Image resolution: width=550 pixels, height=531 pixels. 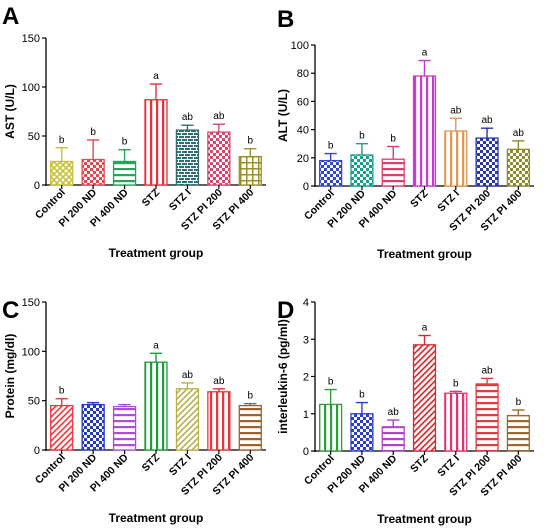 What do you see at coordinates (303, 74) in the screenshot?
I see `y-tick-label: 80` at bounding box center [303, 74].